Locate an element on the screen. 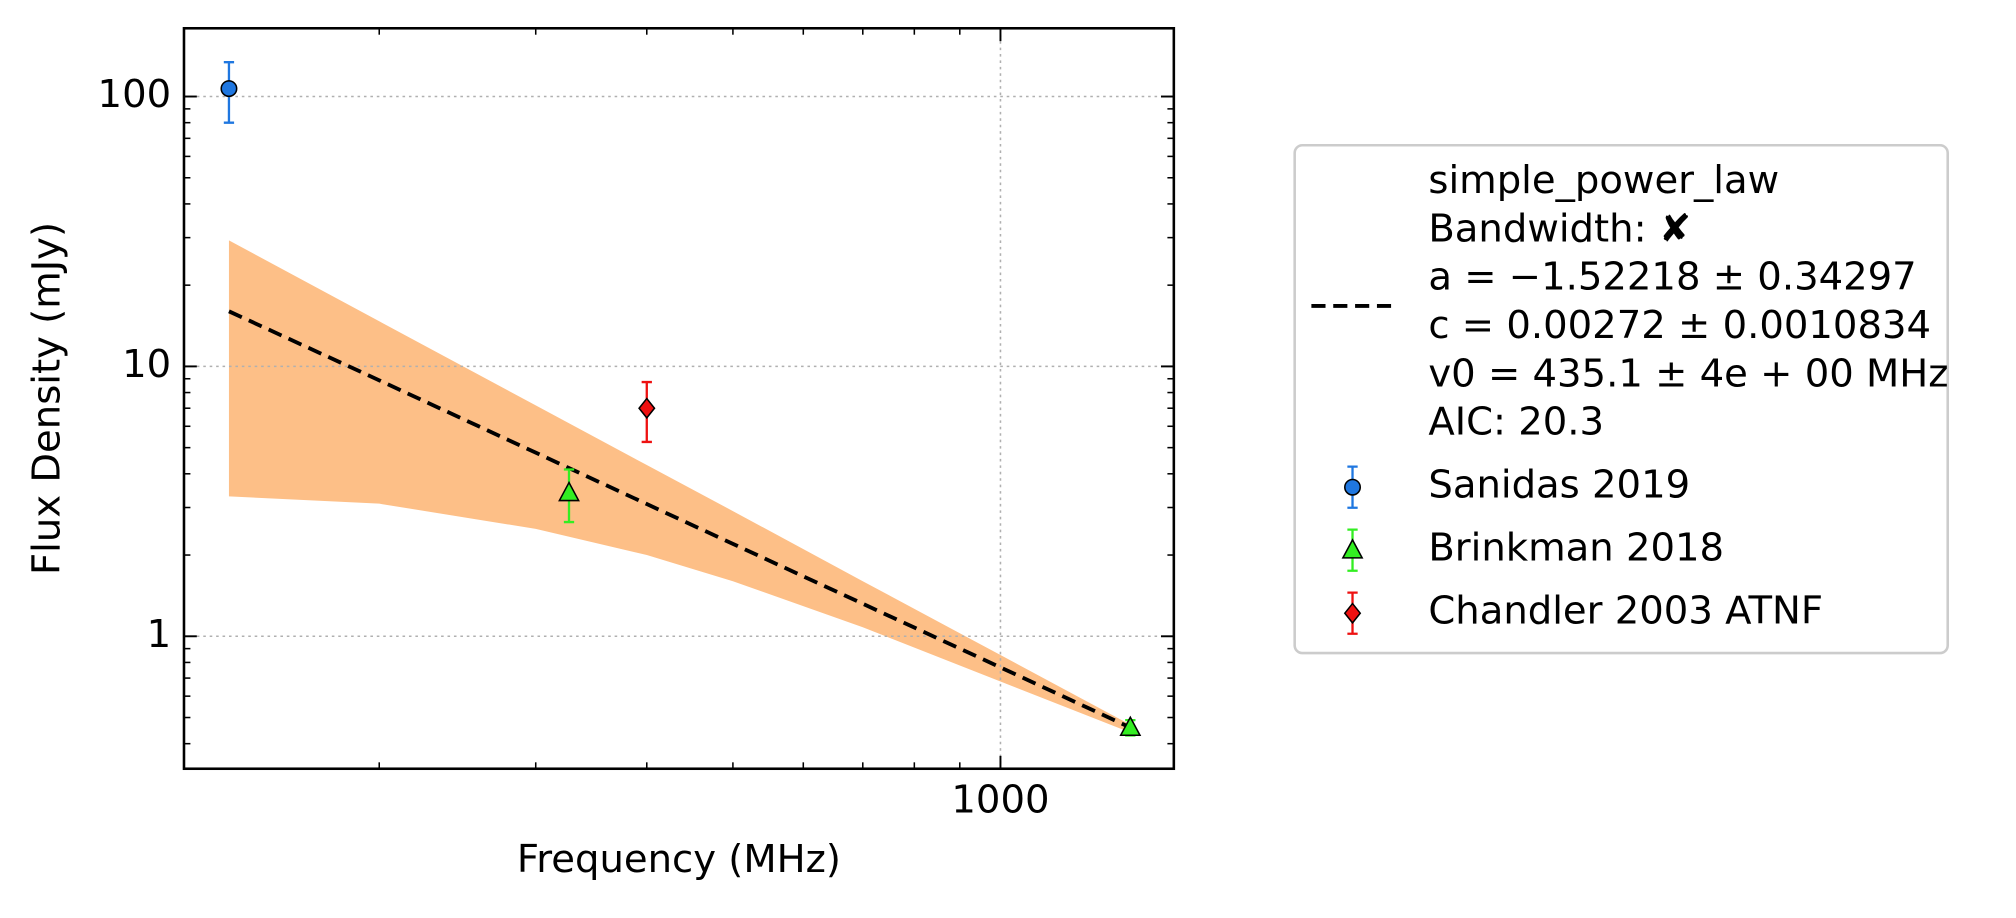  y-tick-label: 100 is located at coordinates (135, 94).